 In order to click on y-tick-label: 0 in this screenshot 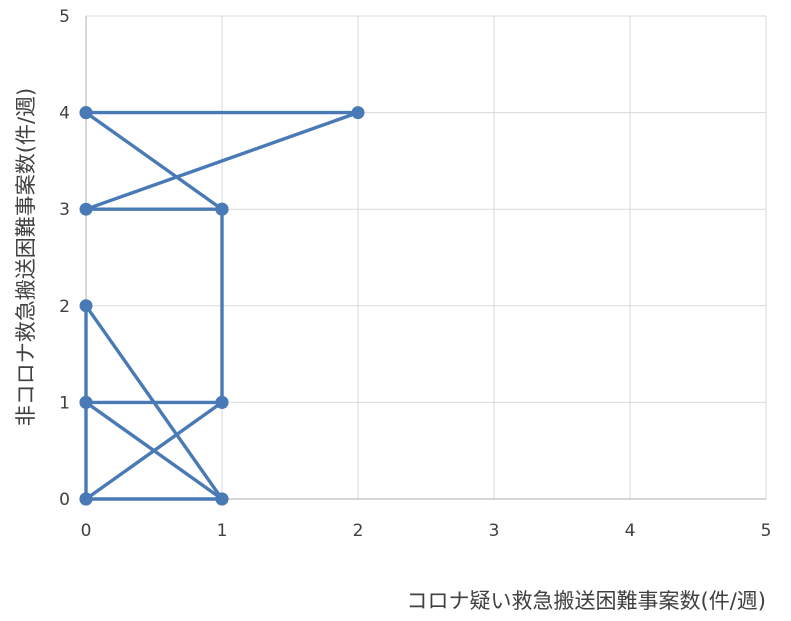, I will do `click(64, 500)`.